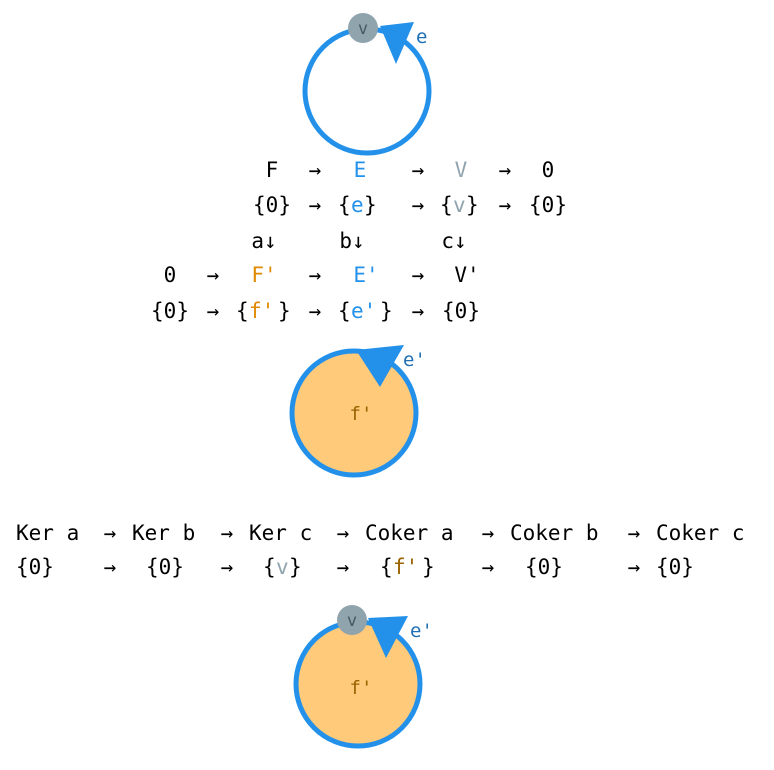 The image size is (774, 770). I want to click on row2-arrow-1: →, so click(315, 205).